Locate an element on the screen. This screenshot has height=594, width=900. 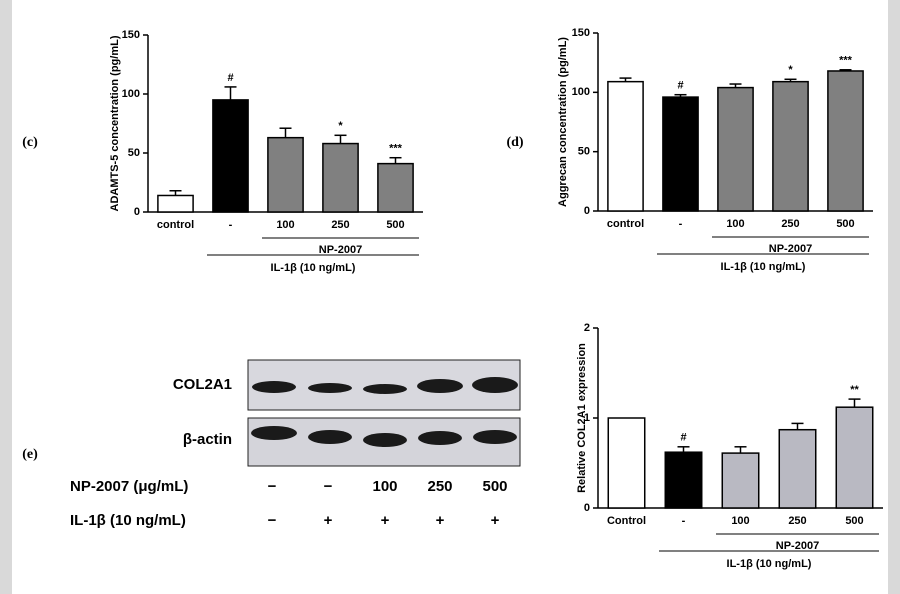
blot-row-label: β-actin is located at coordinates (207, 439).